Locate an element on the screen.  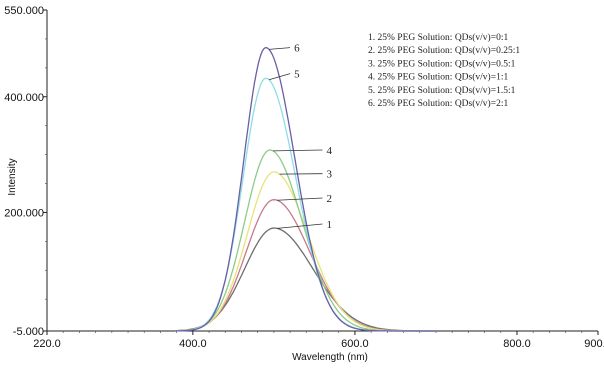
curve-6-leader is located at coordinates (279, 48).